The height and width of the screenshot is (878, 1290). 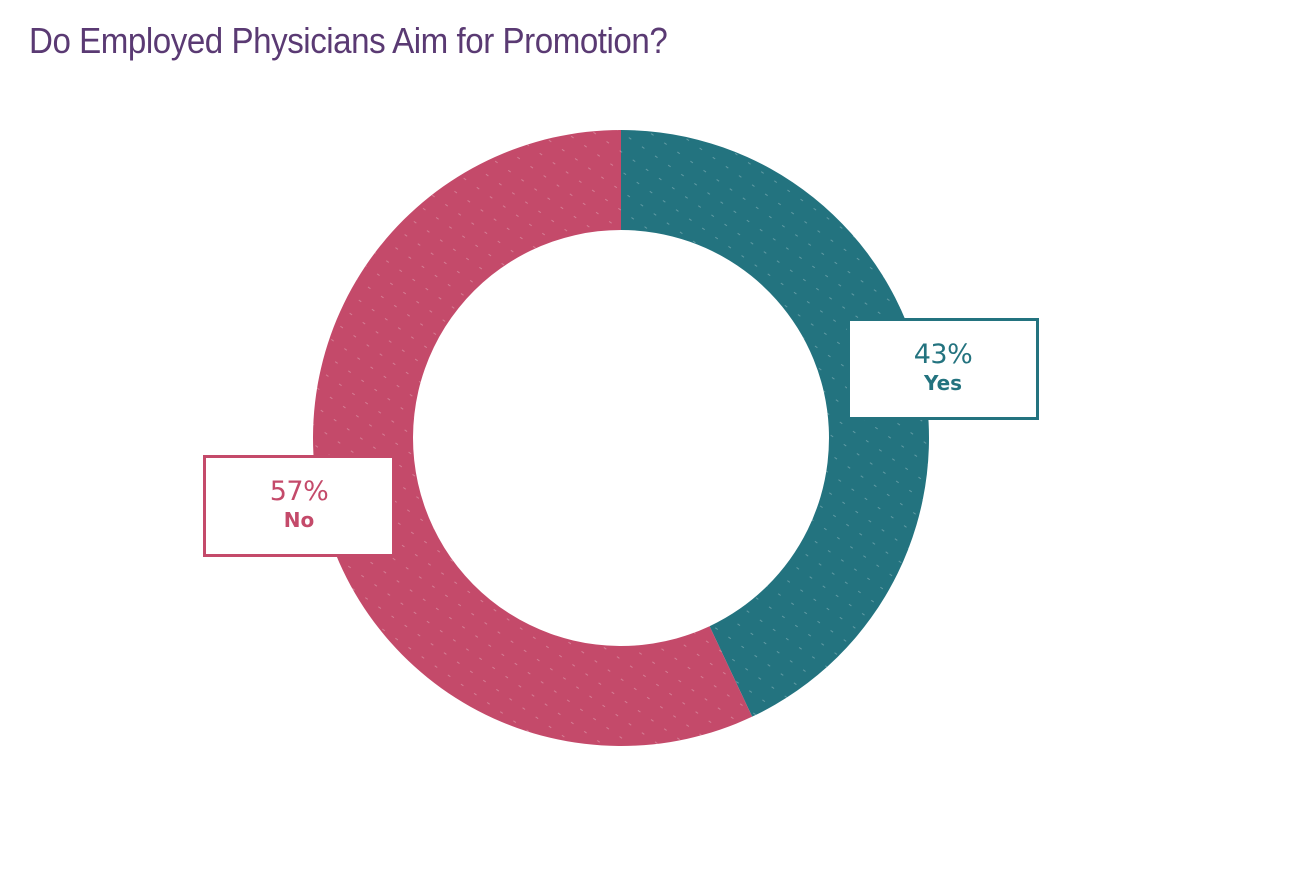 I want to click on slice-label-yes: 43% Yes, so click(x=943, y=369).